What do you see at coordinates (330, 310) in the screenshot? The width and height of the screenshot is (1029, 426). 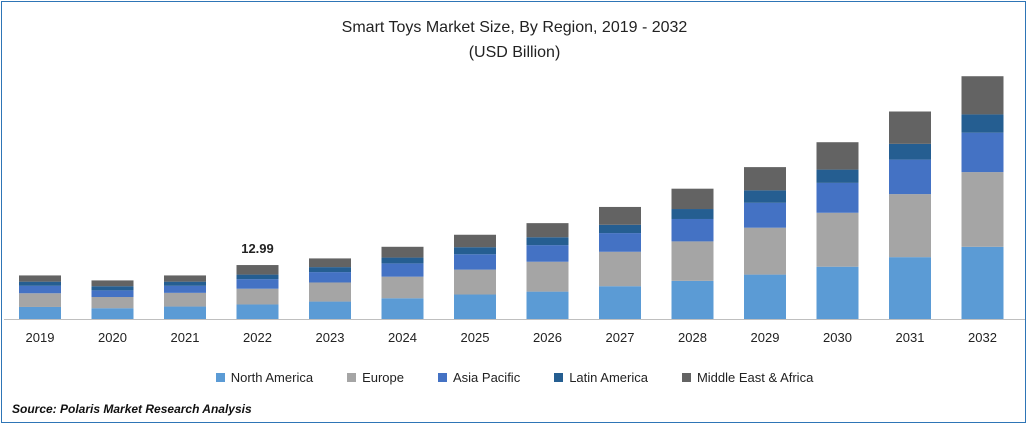 I see `bar-segment-2023-north-america` at bounding box center [330, 310].